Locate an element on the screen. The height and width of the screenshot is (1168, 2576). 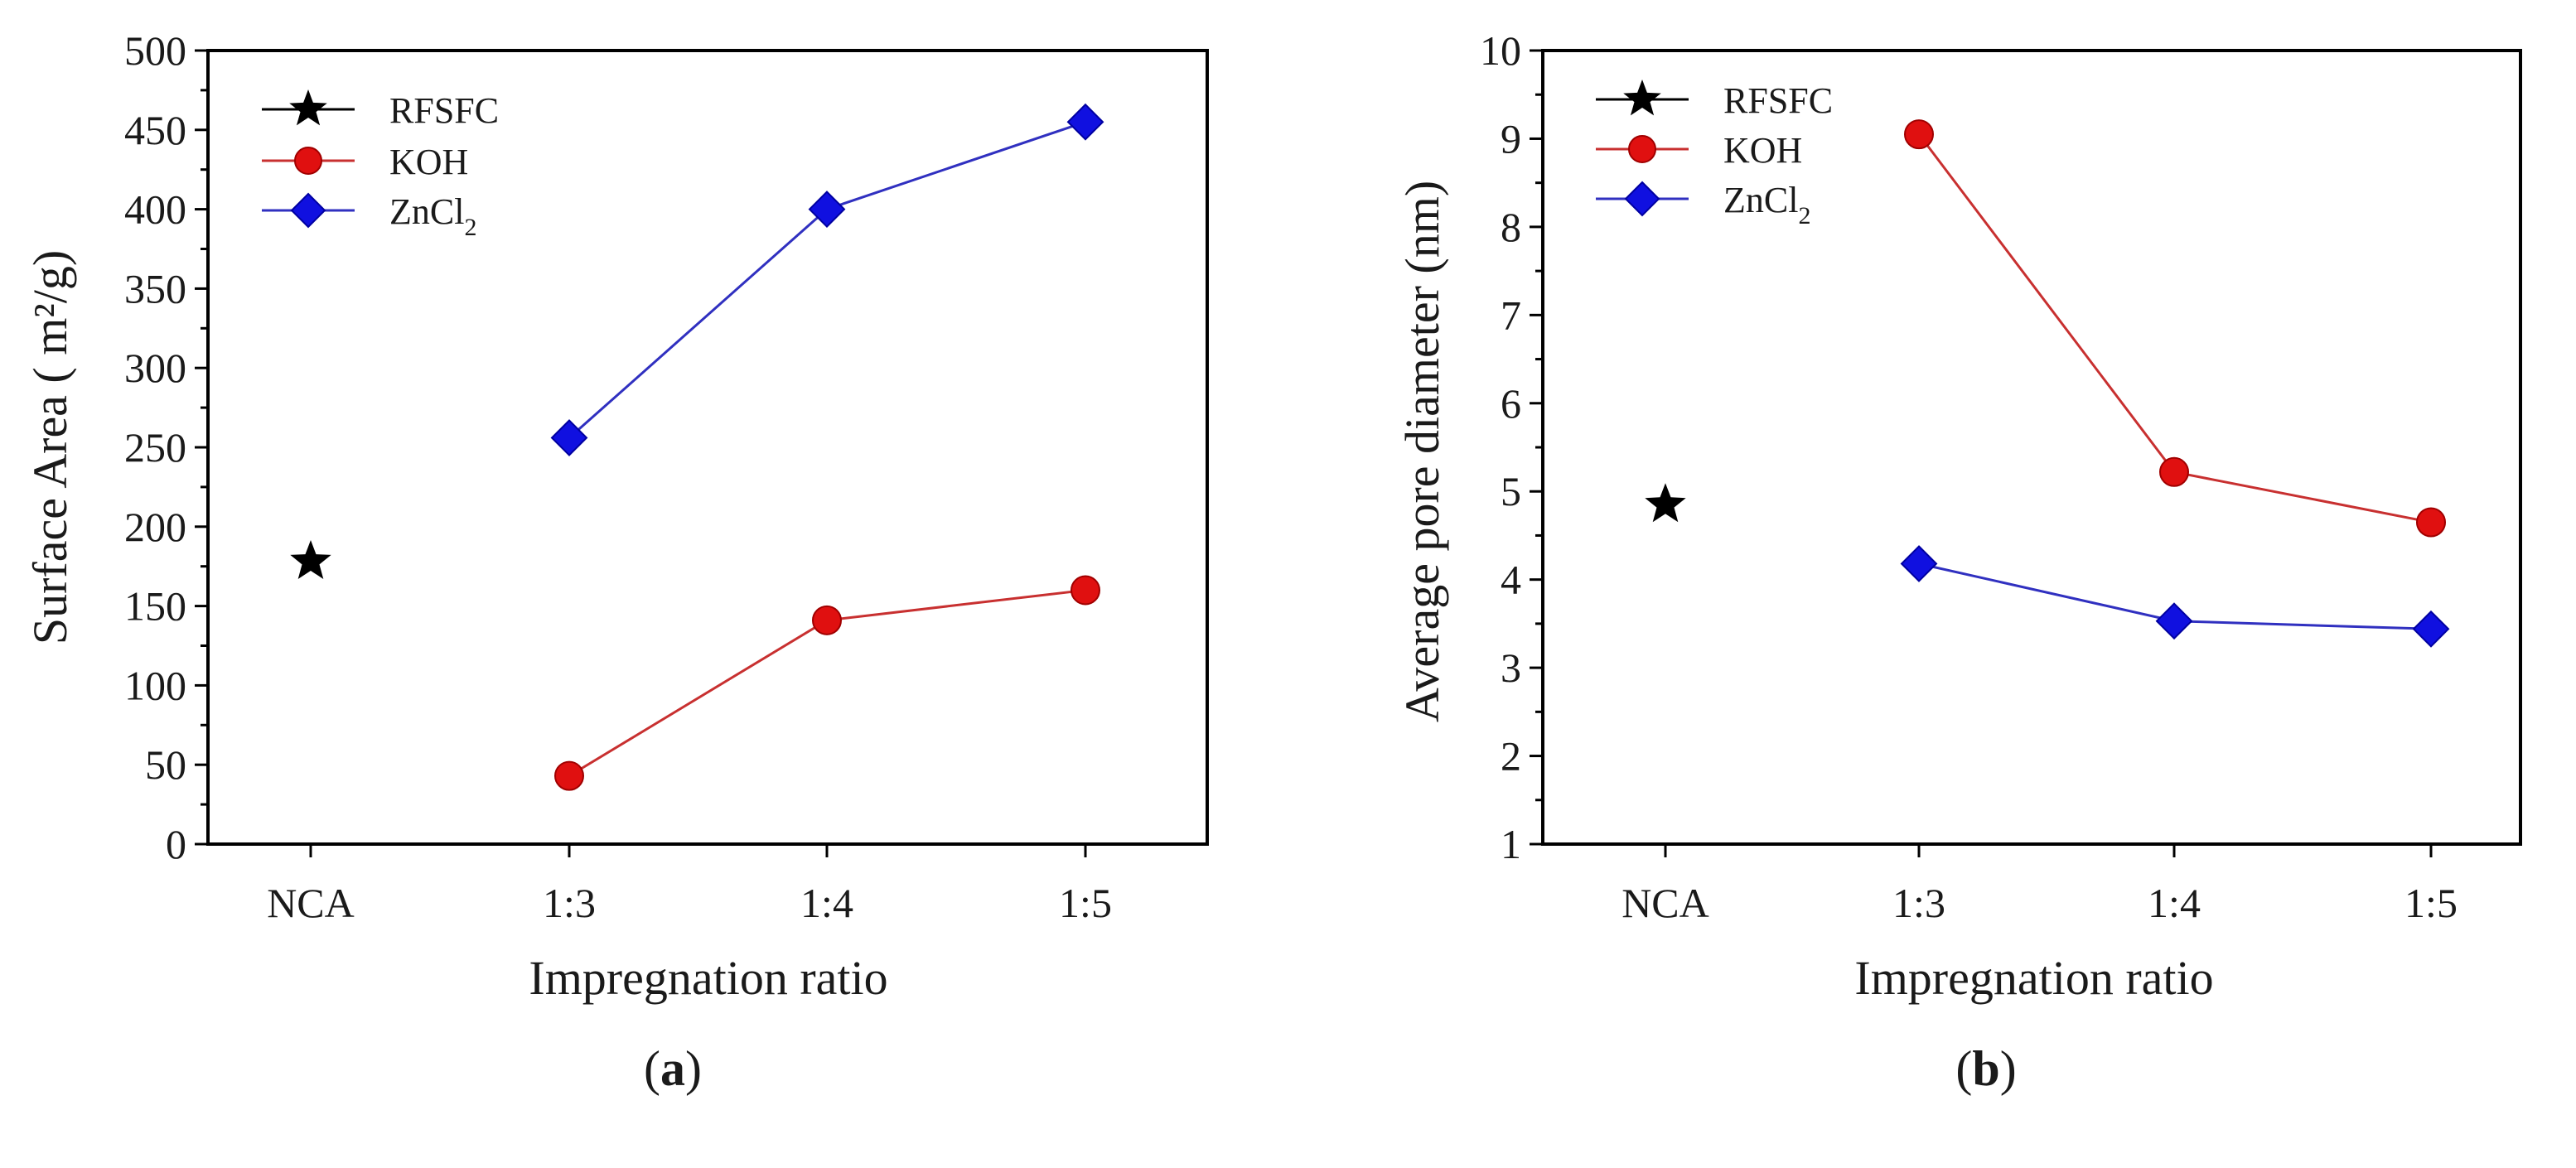
y-axis-ticks-b: 1 2 3 4 5 6 7 8 9 10 is located at coordinates (1511, 447).